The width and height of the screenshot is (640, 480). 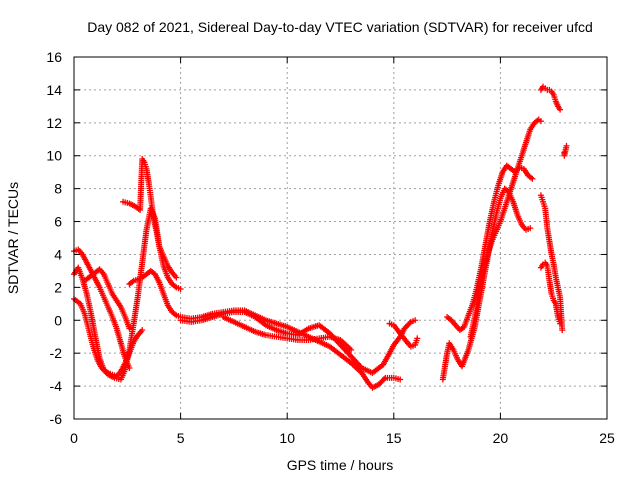 I want to click on series-pass-n, so click(x=551, y=263).